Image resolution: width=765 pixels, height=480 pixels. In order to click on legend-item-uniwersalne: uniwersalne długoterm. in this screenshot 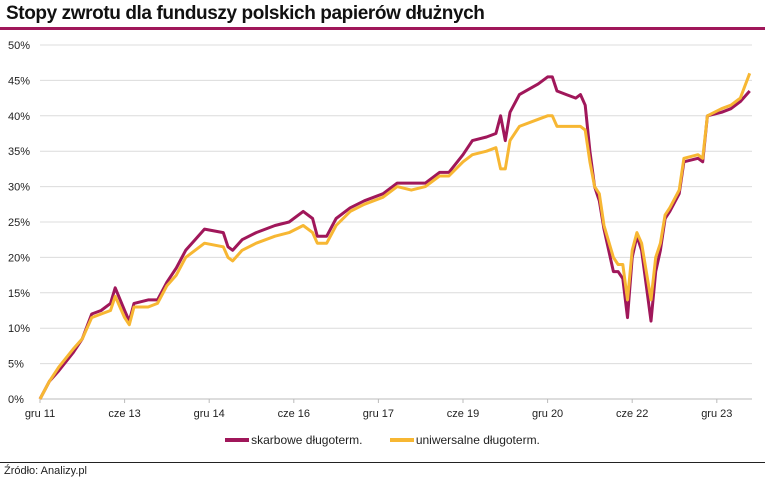, I will do `click(464, 440)`.